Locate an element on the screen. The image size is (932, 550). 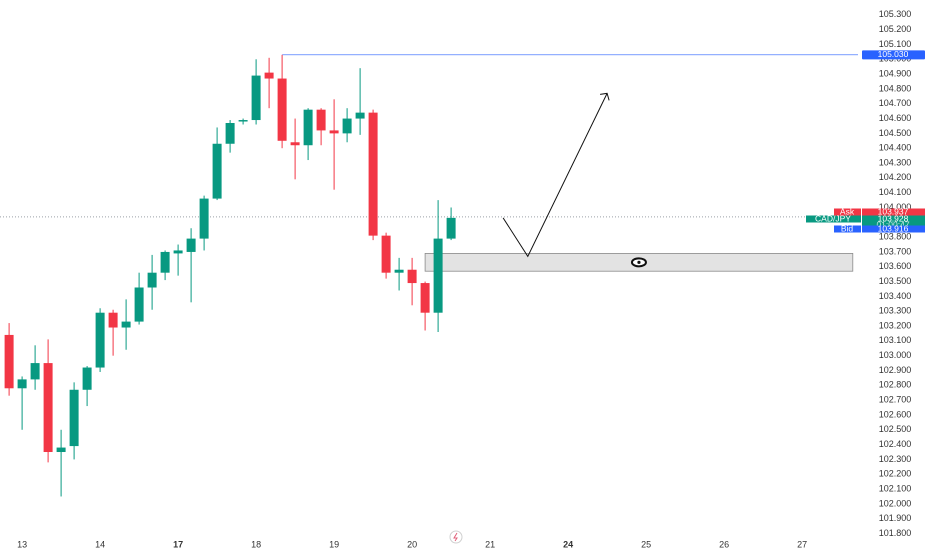
x-tick-label: 26 is located at coordinates (724, 544).